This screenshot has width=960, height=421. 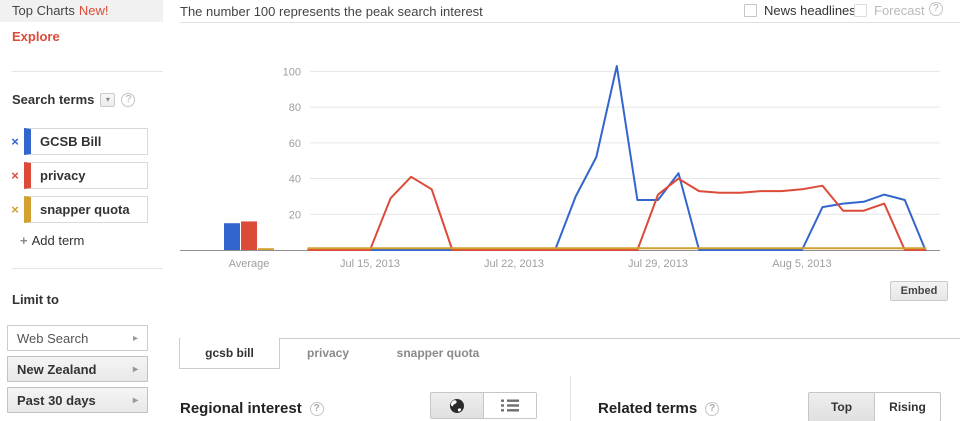 I want to click on filter-label: New Zealand, so click(x=57, y=369).